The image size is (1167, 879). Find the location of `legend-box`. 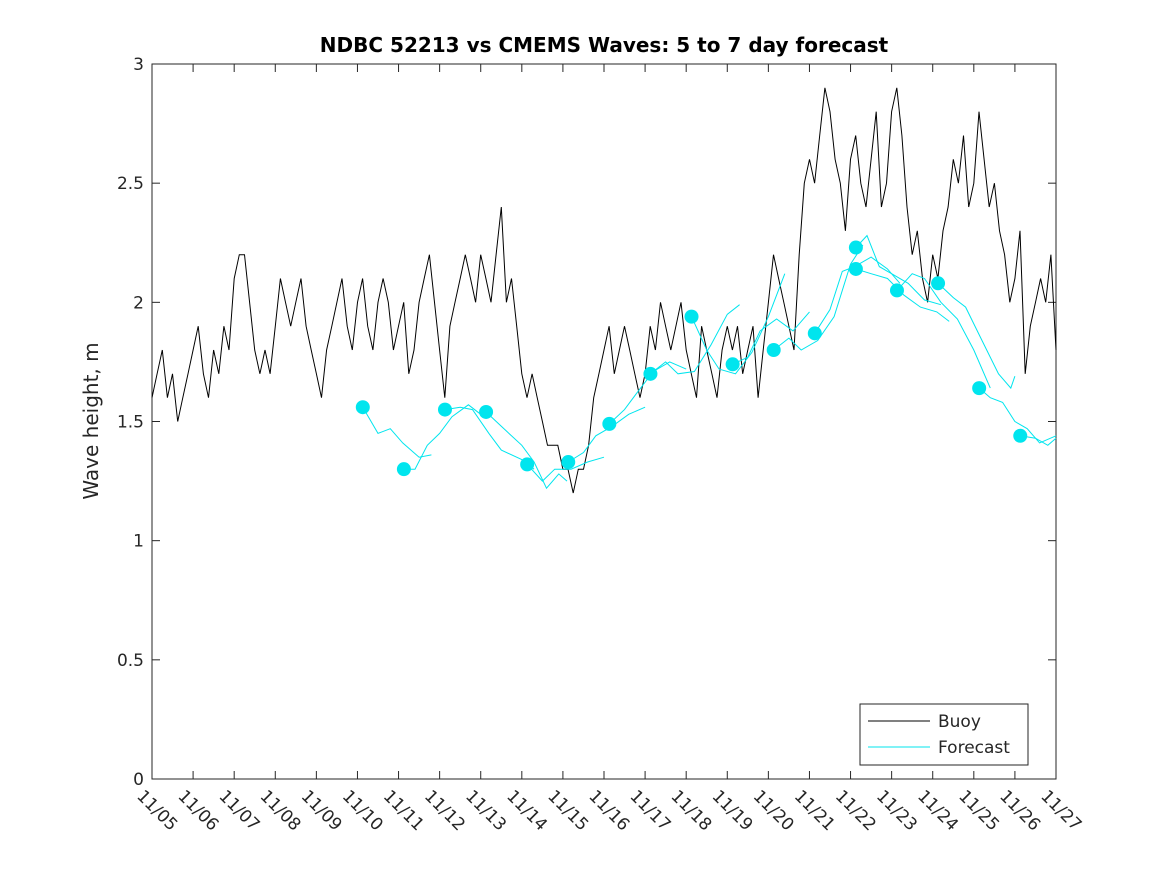

legend-box is located at coordinates (944, 734).